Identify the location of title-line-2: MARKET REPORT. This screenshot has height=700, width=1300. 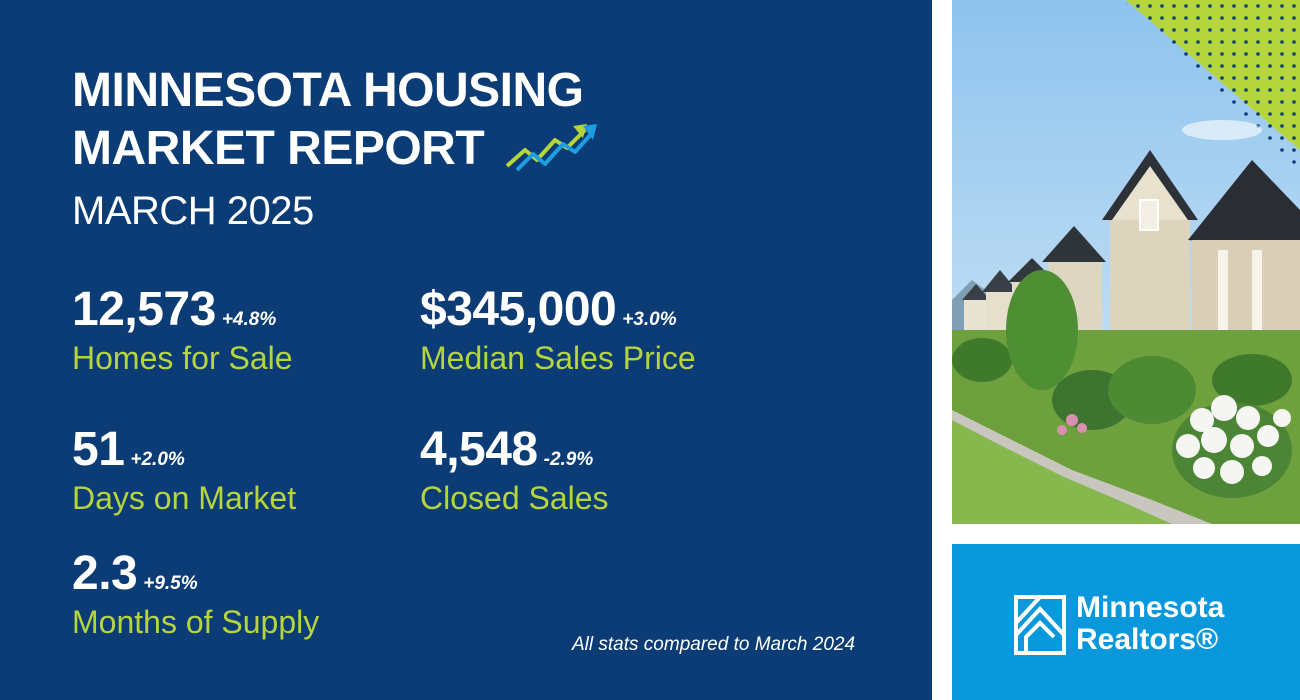
(278, 148).